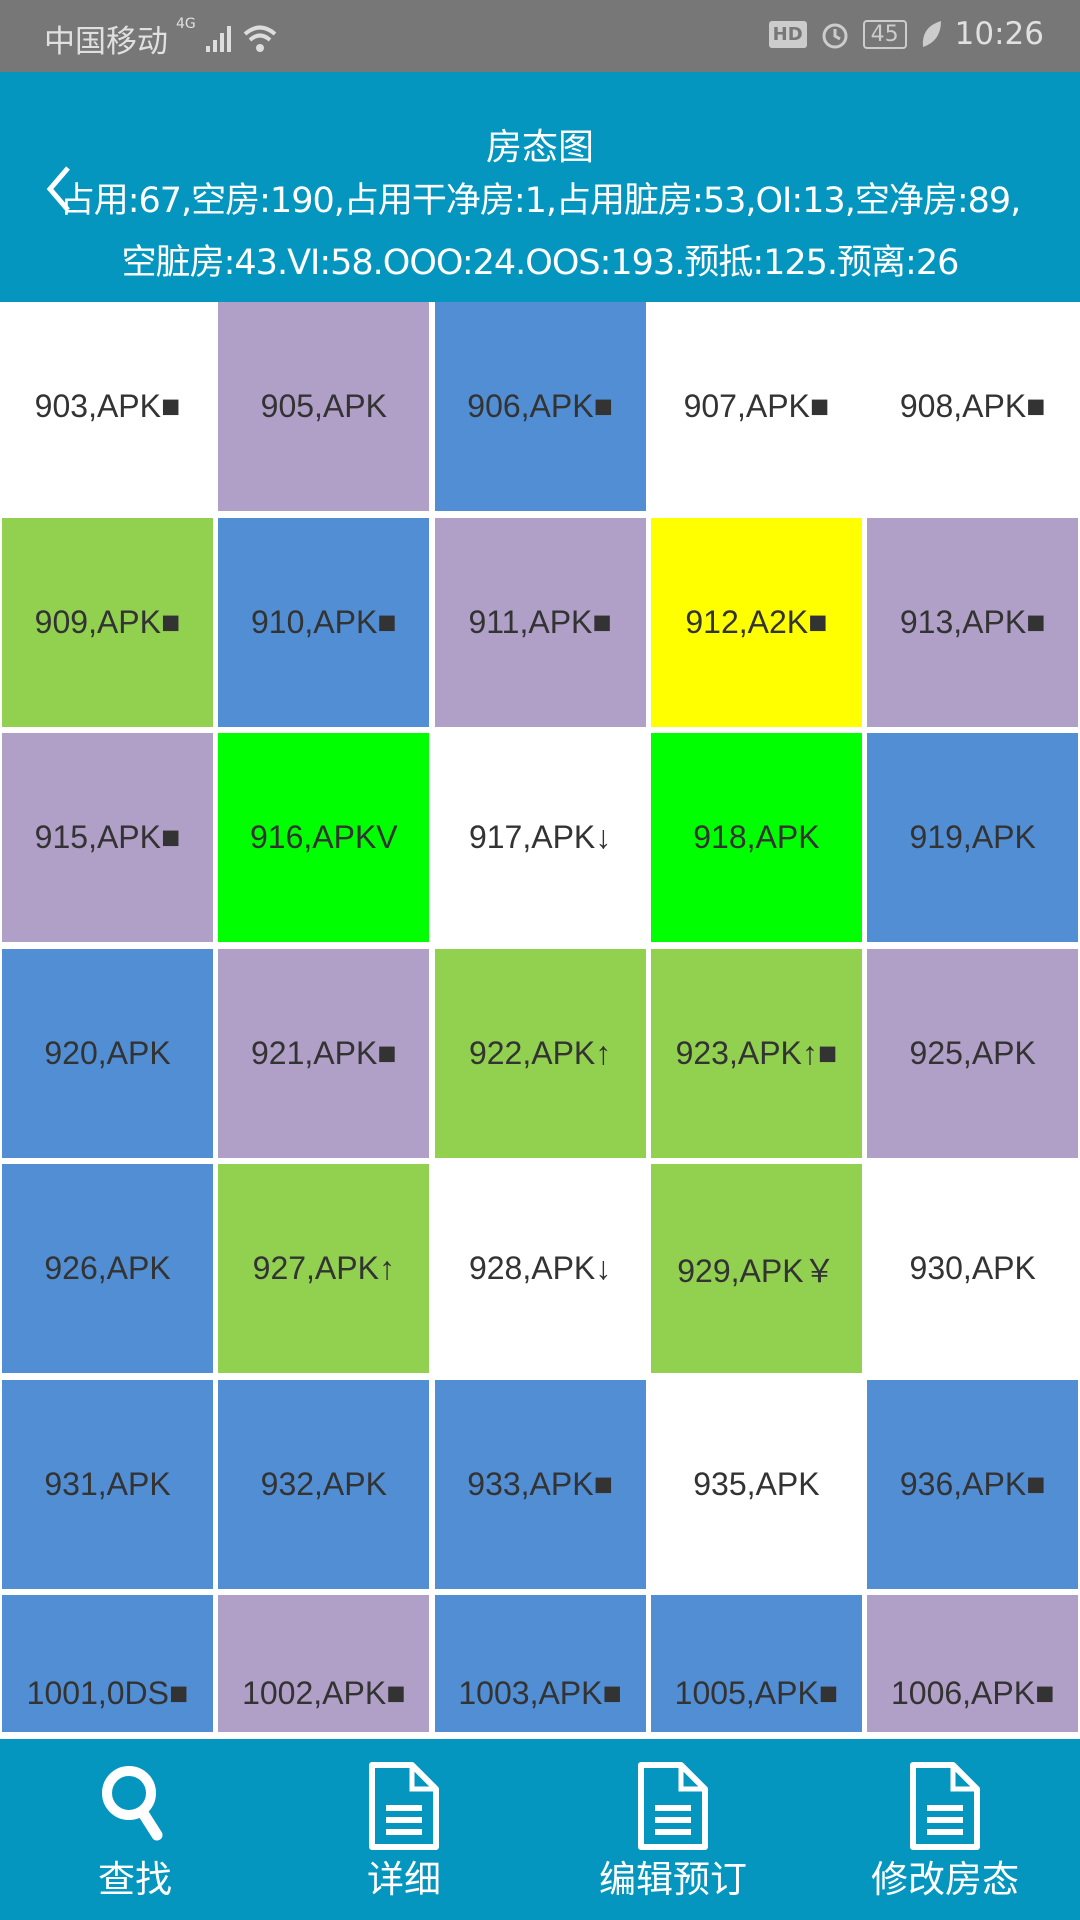 This screenshot has height=1920, width=1080. I want to click on room-cell: 936,APK■, so click(973, 1484).